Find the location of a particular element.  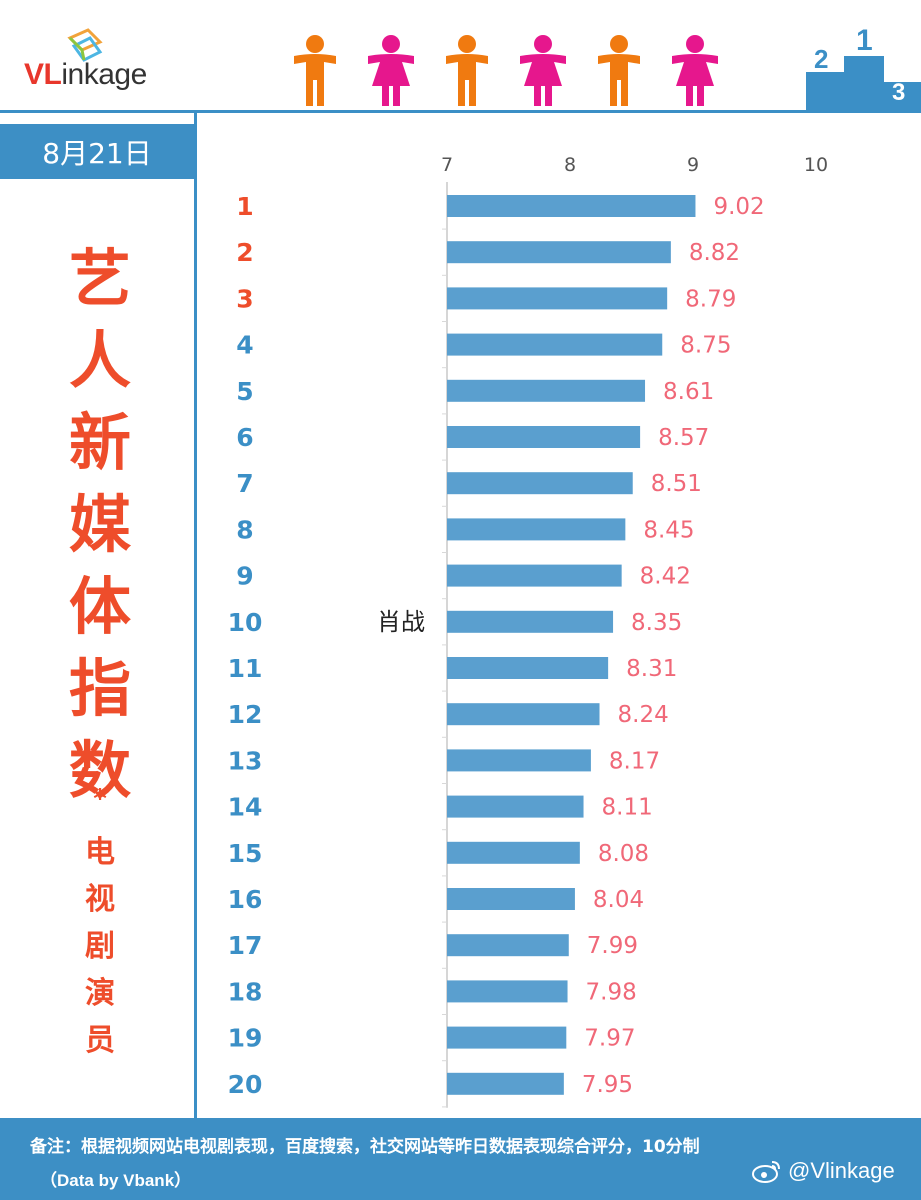

rank-label: 1 is located at coordinates (244, 206).